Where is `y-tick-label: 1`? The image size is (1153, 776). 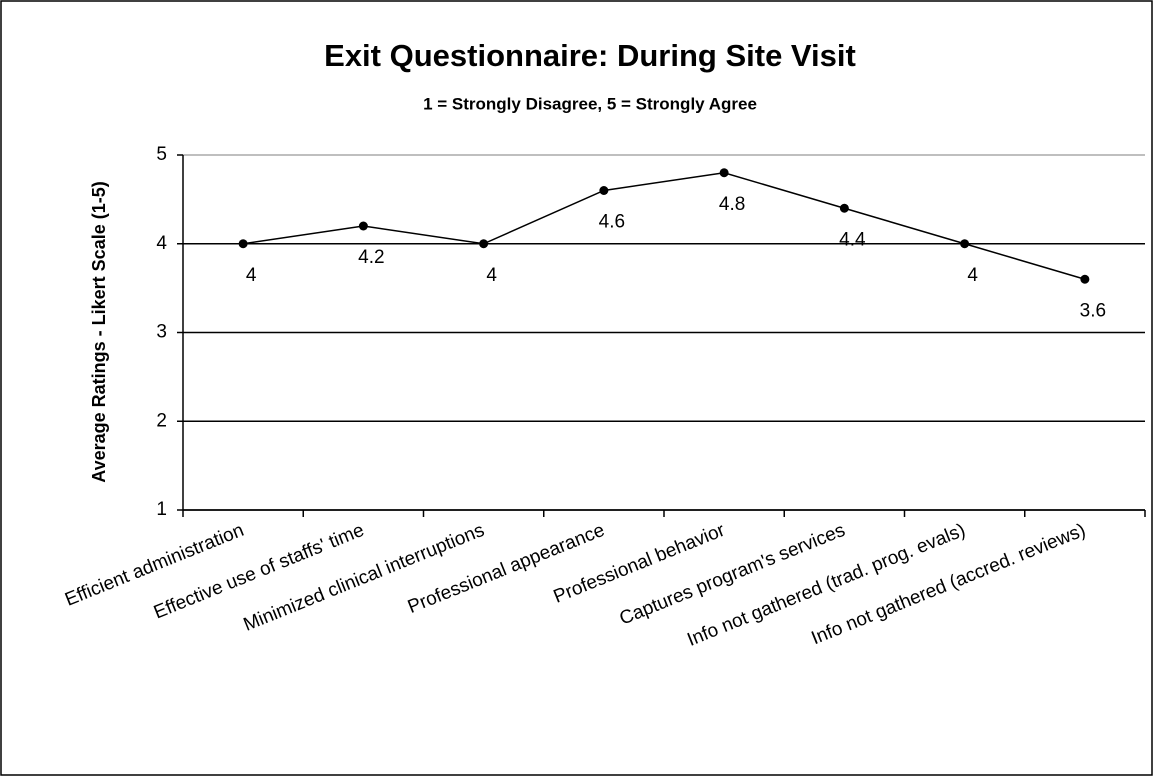 y-tick-label: 1 is located at coordinates (161, 509).